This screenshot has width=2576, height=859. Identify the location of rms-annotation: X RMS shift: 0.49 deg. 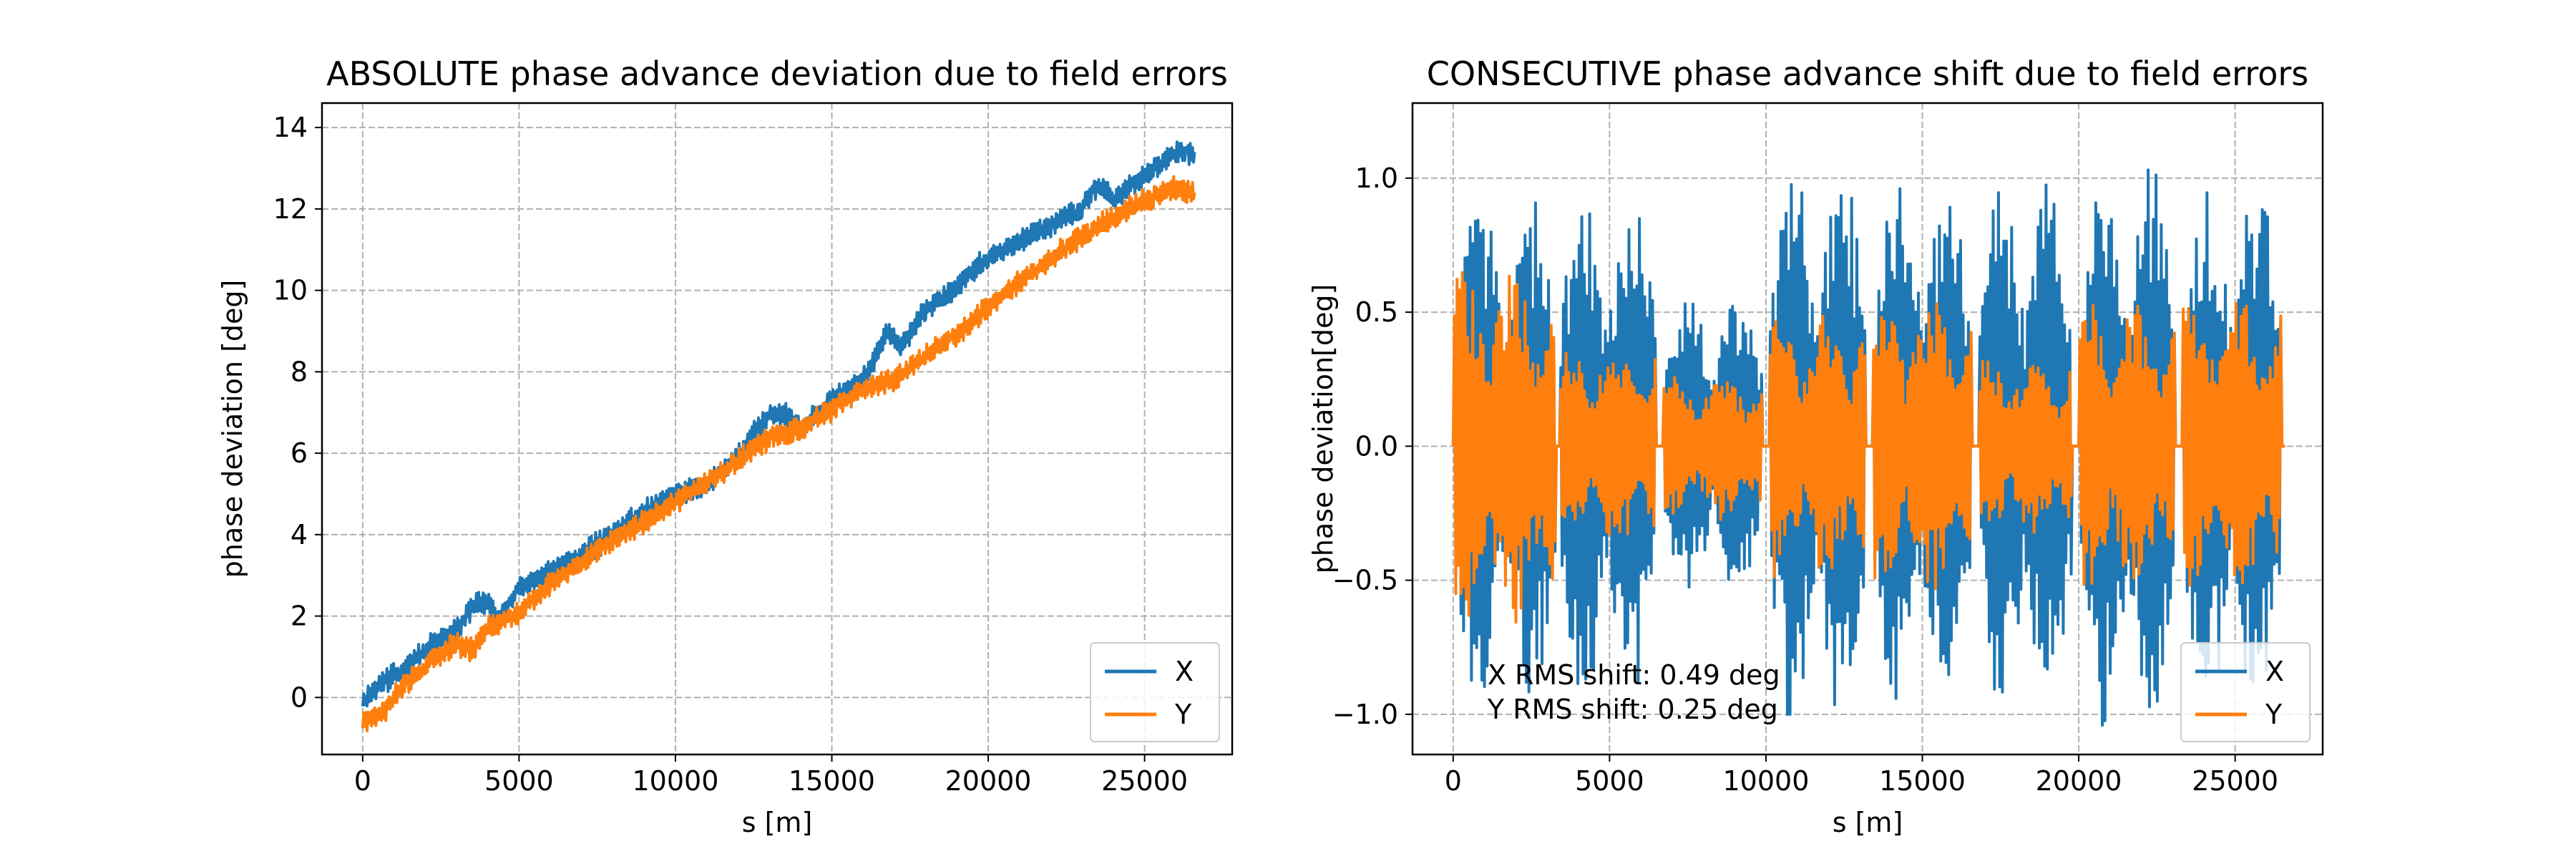
(1634, 675).